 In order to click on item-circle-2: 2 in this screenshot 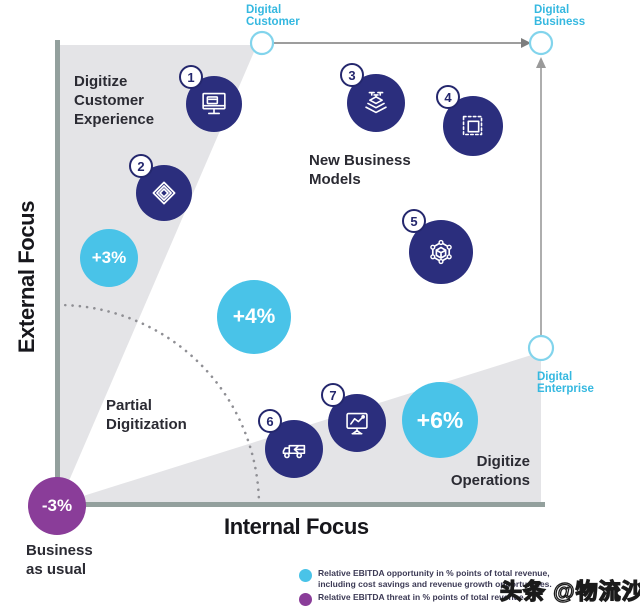, I will do `click(160, 187)`.